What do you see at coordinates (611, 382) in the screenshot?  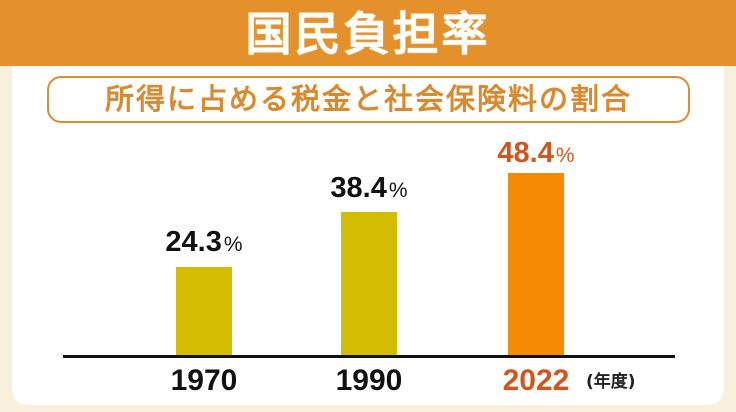 I see `x-axis-unit-label: (年度)` at bounding box center [611, 382].